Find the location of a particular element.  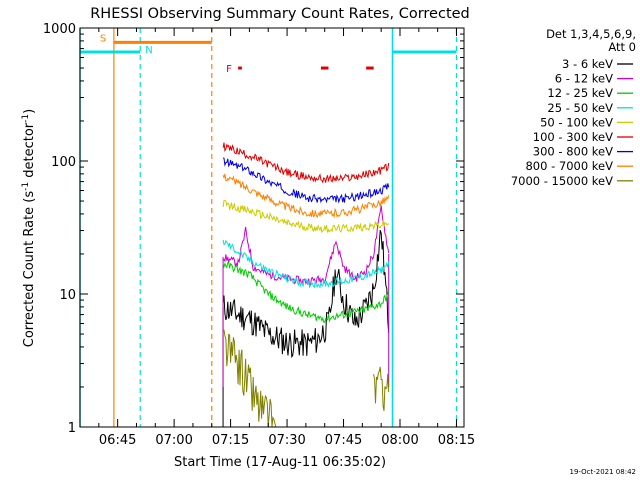

y-axis-label: Corrected Count Rate (s-1 detector-1) is located at coordinates (29, 228).